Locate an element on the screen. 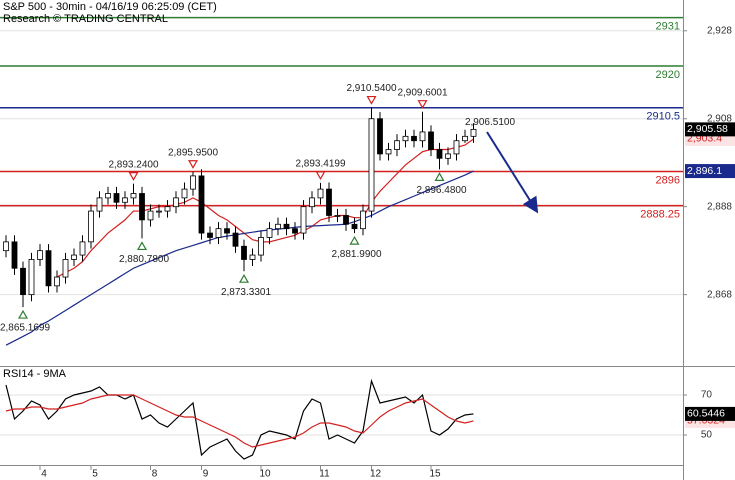 Image resolution: width=735 pixels, height=480 pixels. price-tag-bg is located at coordinates (710, 129).